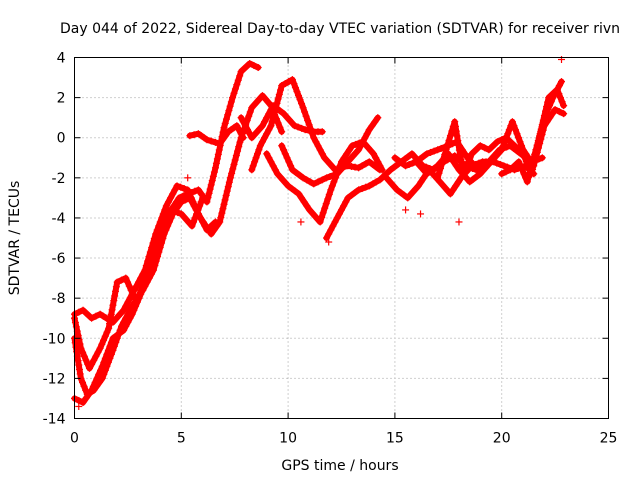  I want to click on x-tick-label: 0, so click(74, 439).